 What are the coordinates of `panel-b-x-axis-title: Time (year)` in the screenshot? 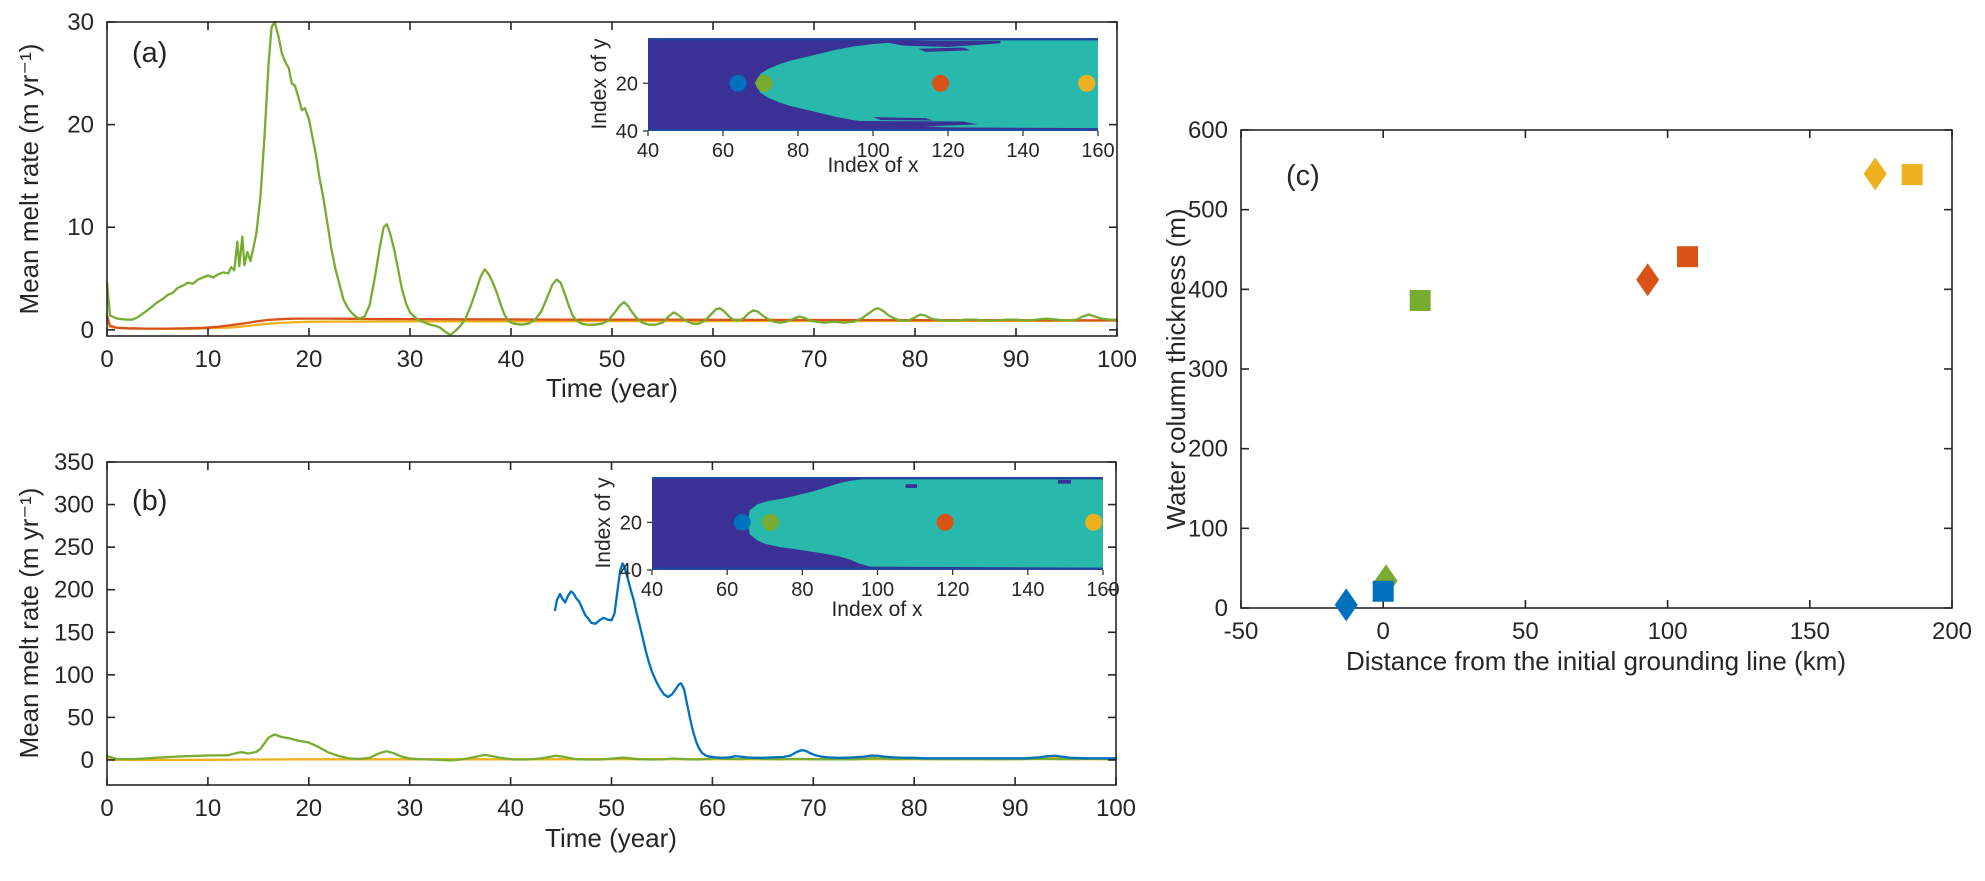 It's located at (611, 838).